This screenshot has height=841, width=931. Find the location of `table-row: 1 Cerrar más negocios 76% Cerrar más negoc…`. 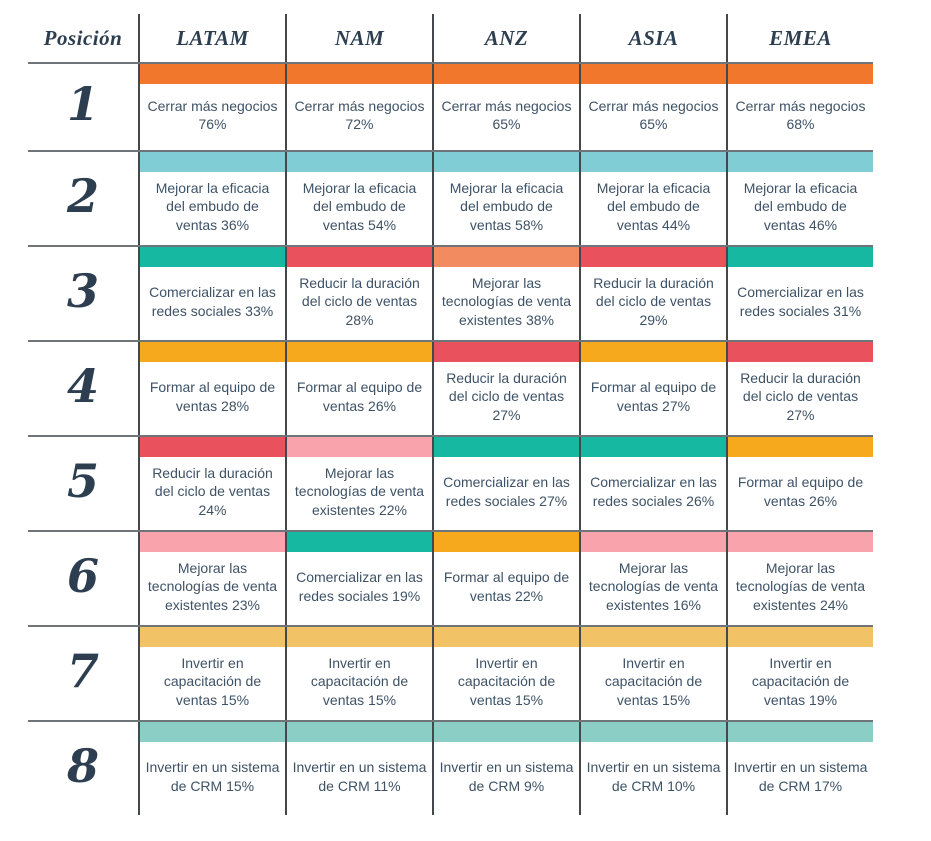

table-row: 1 Cerrar más negocios 76% Cerrar más negoc… is located at coordinates (450, 106).